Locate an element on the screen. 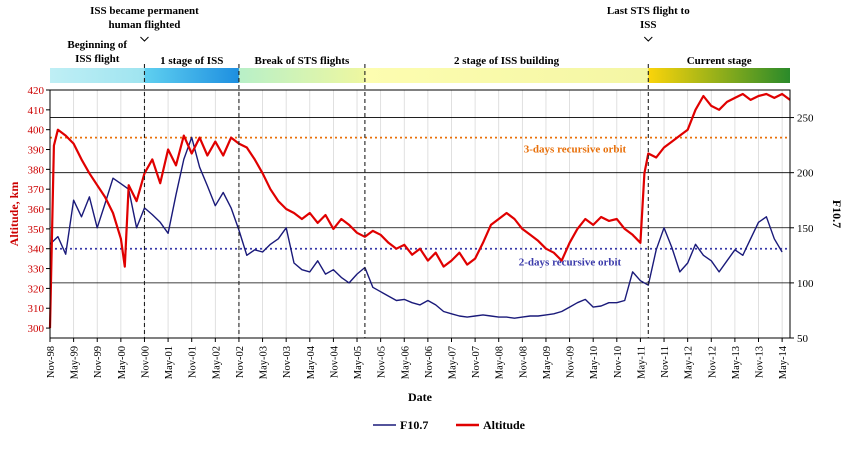 This screenshot has width=850, height=458. reference-line-label: 3-days recursive orbit is located at coordinates (575, 150).